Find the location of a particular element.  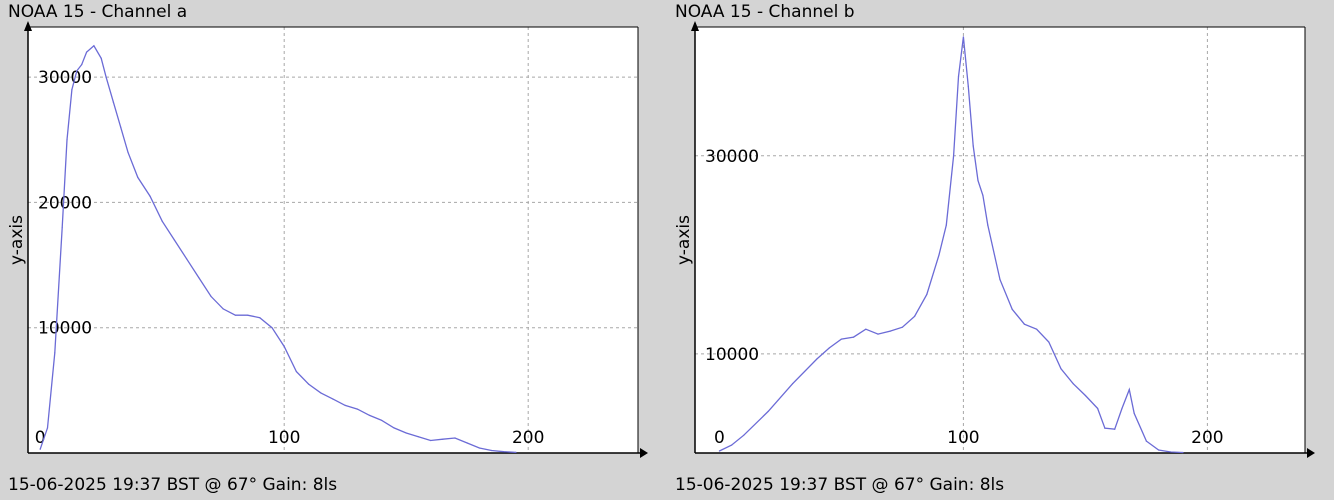

chart-title-a: NOAA 15 - Channel a is located at coordinates (98, 12).